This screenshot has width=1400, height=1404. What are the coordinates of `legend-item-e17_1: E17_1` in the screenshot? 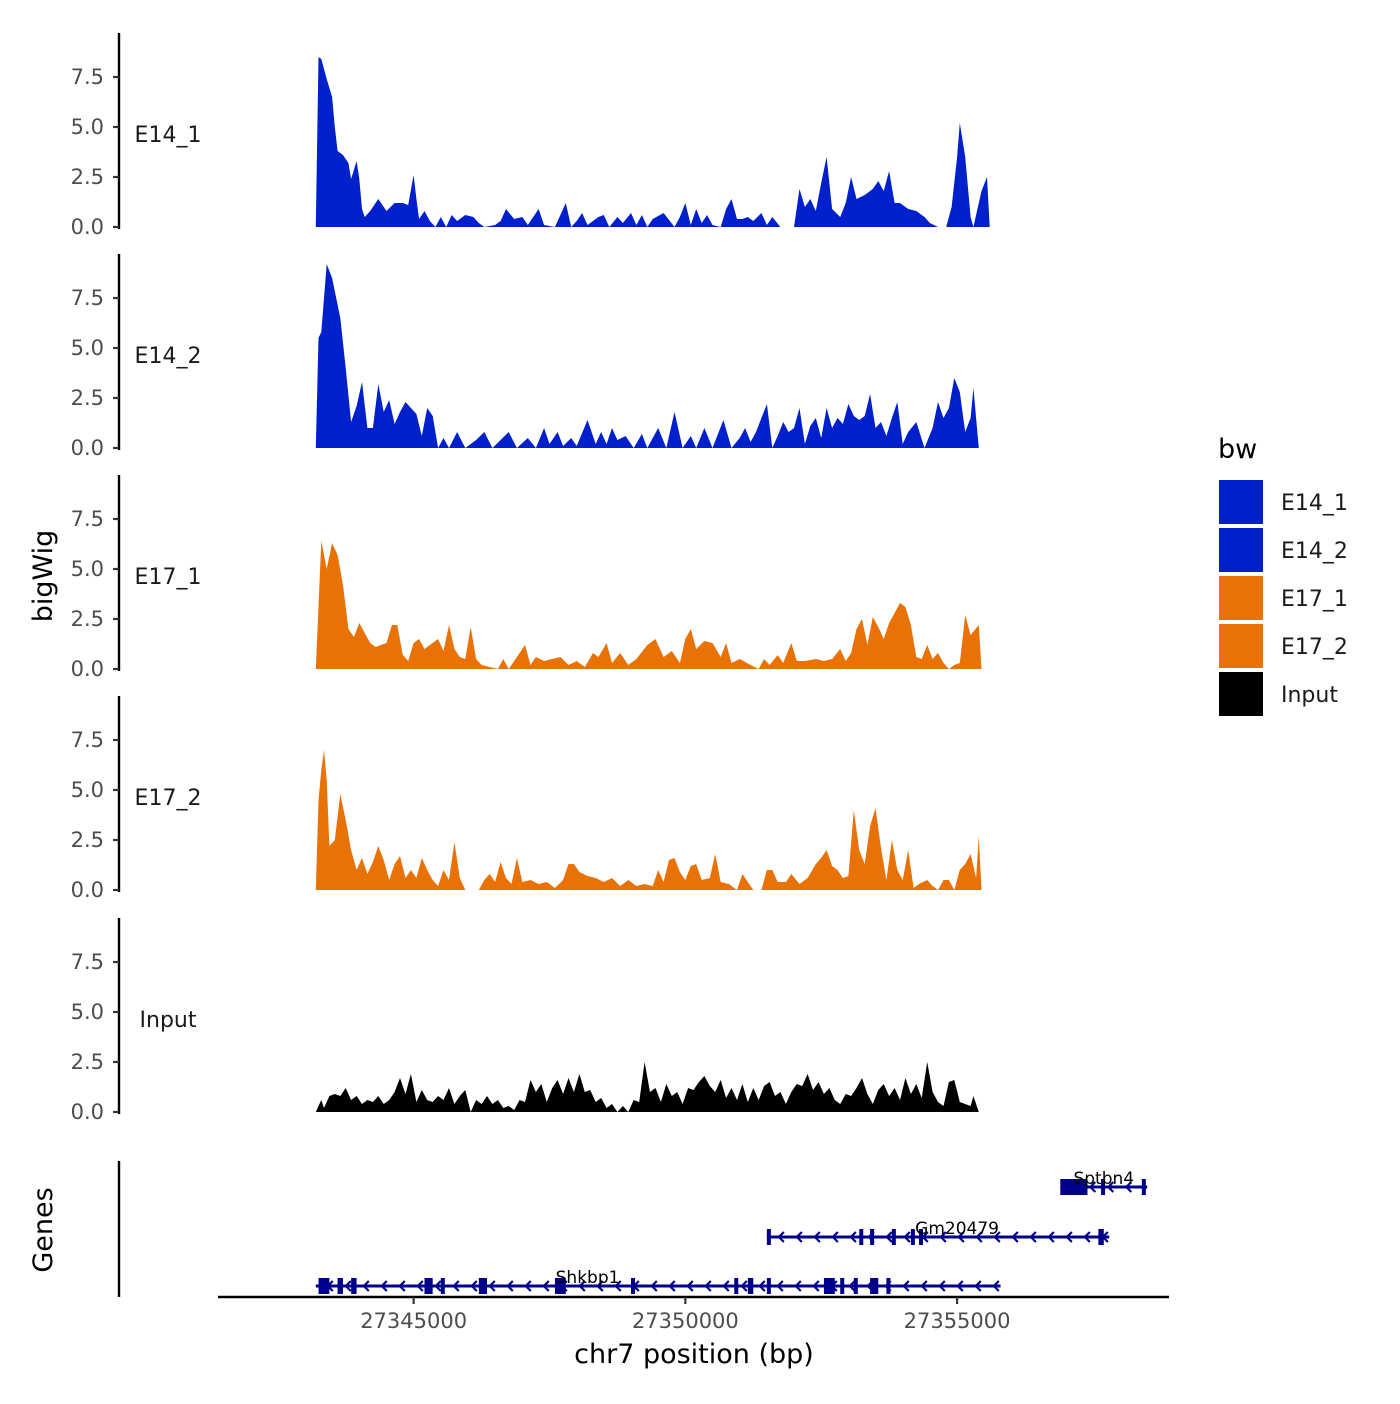 It's located at (1283, 598).